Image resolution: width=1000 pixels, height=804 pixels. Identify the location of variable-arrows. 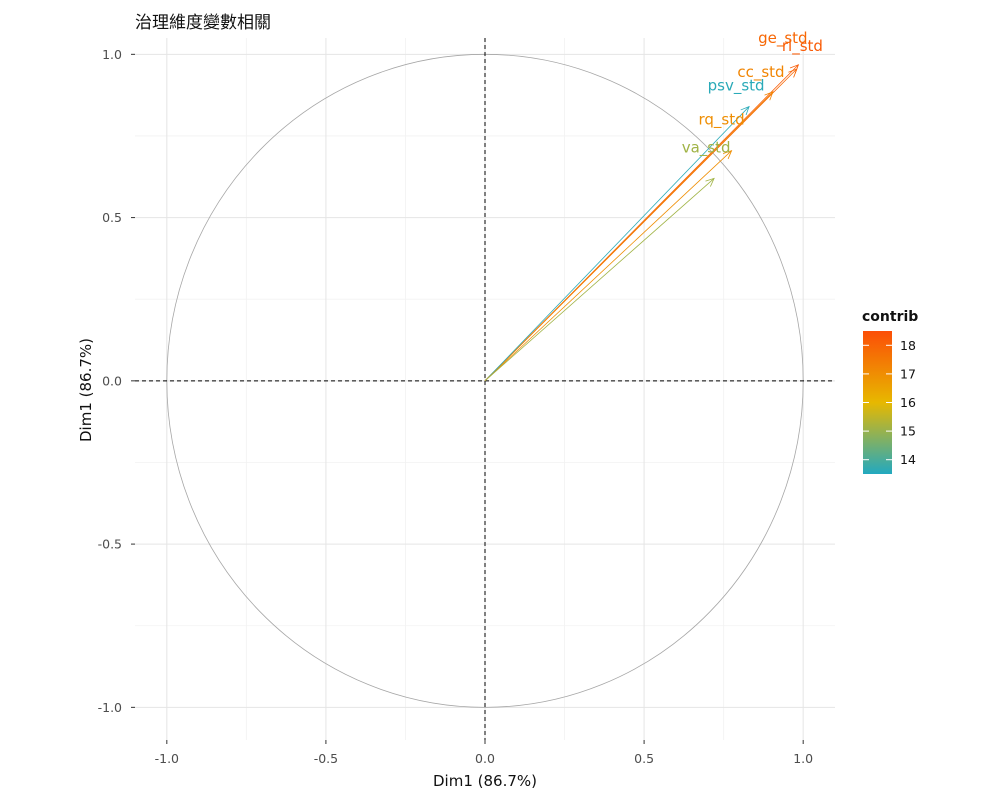
(642, 223).